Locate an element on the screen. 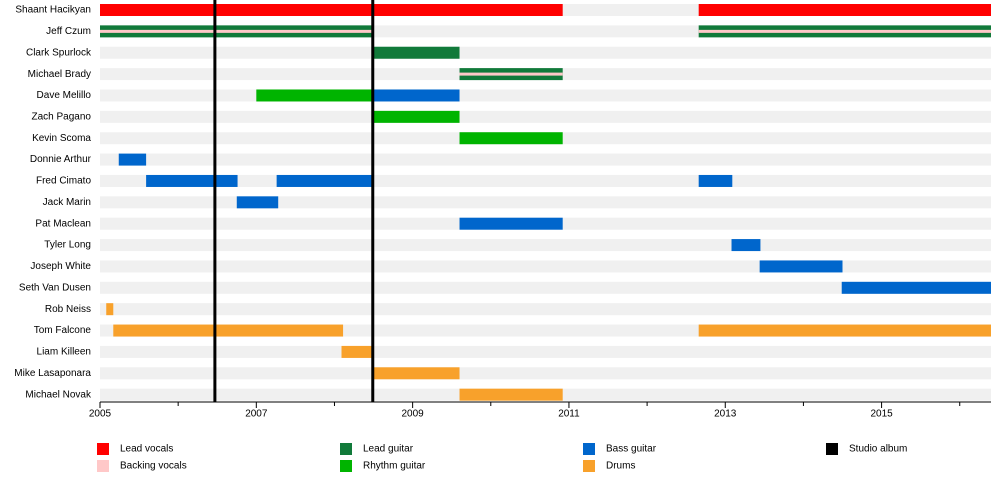 The width and height of the screenshot is (1000, 479). member-name: Donnie Arthur is located at coordinates (61, 159).